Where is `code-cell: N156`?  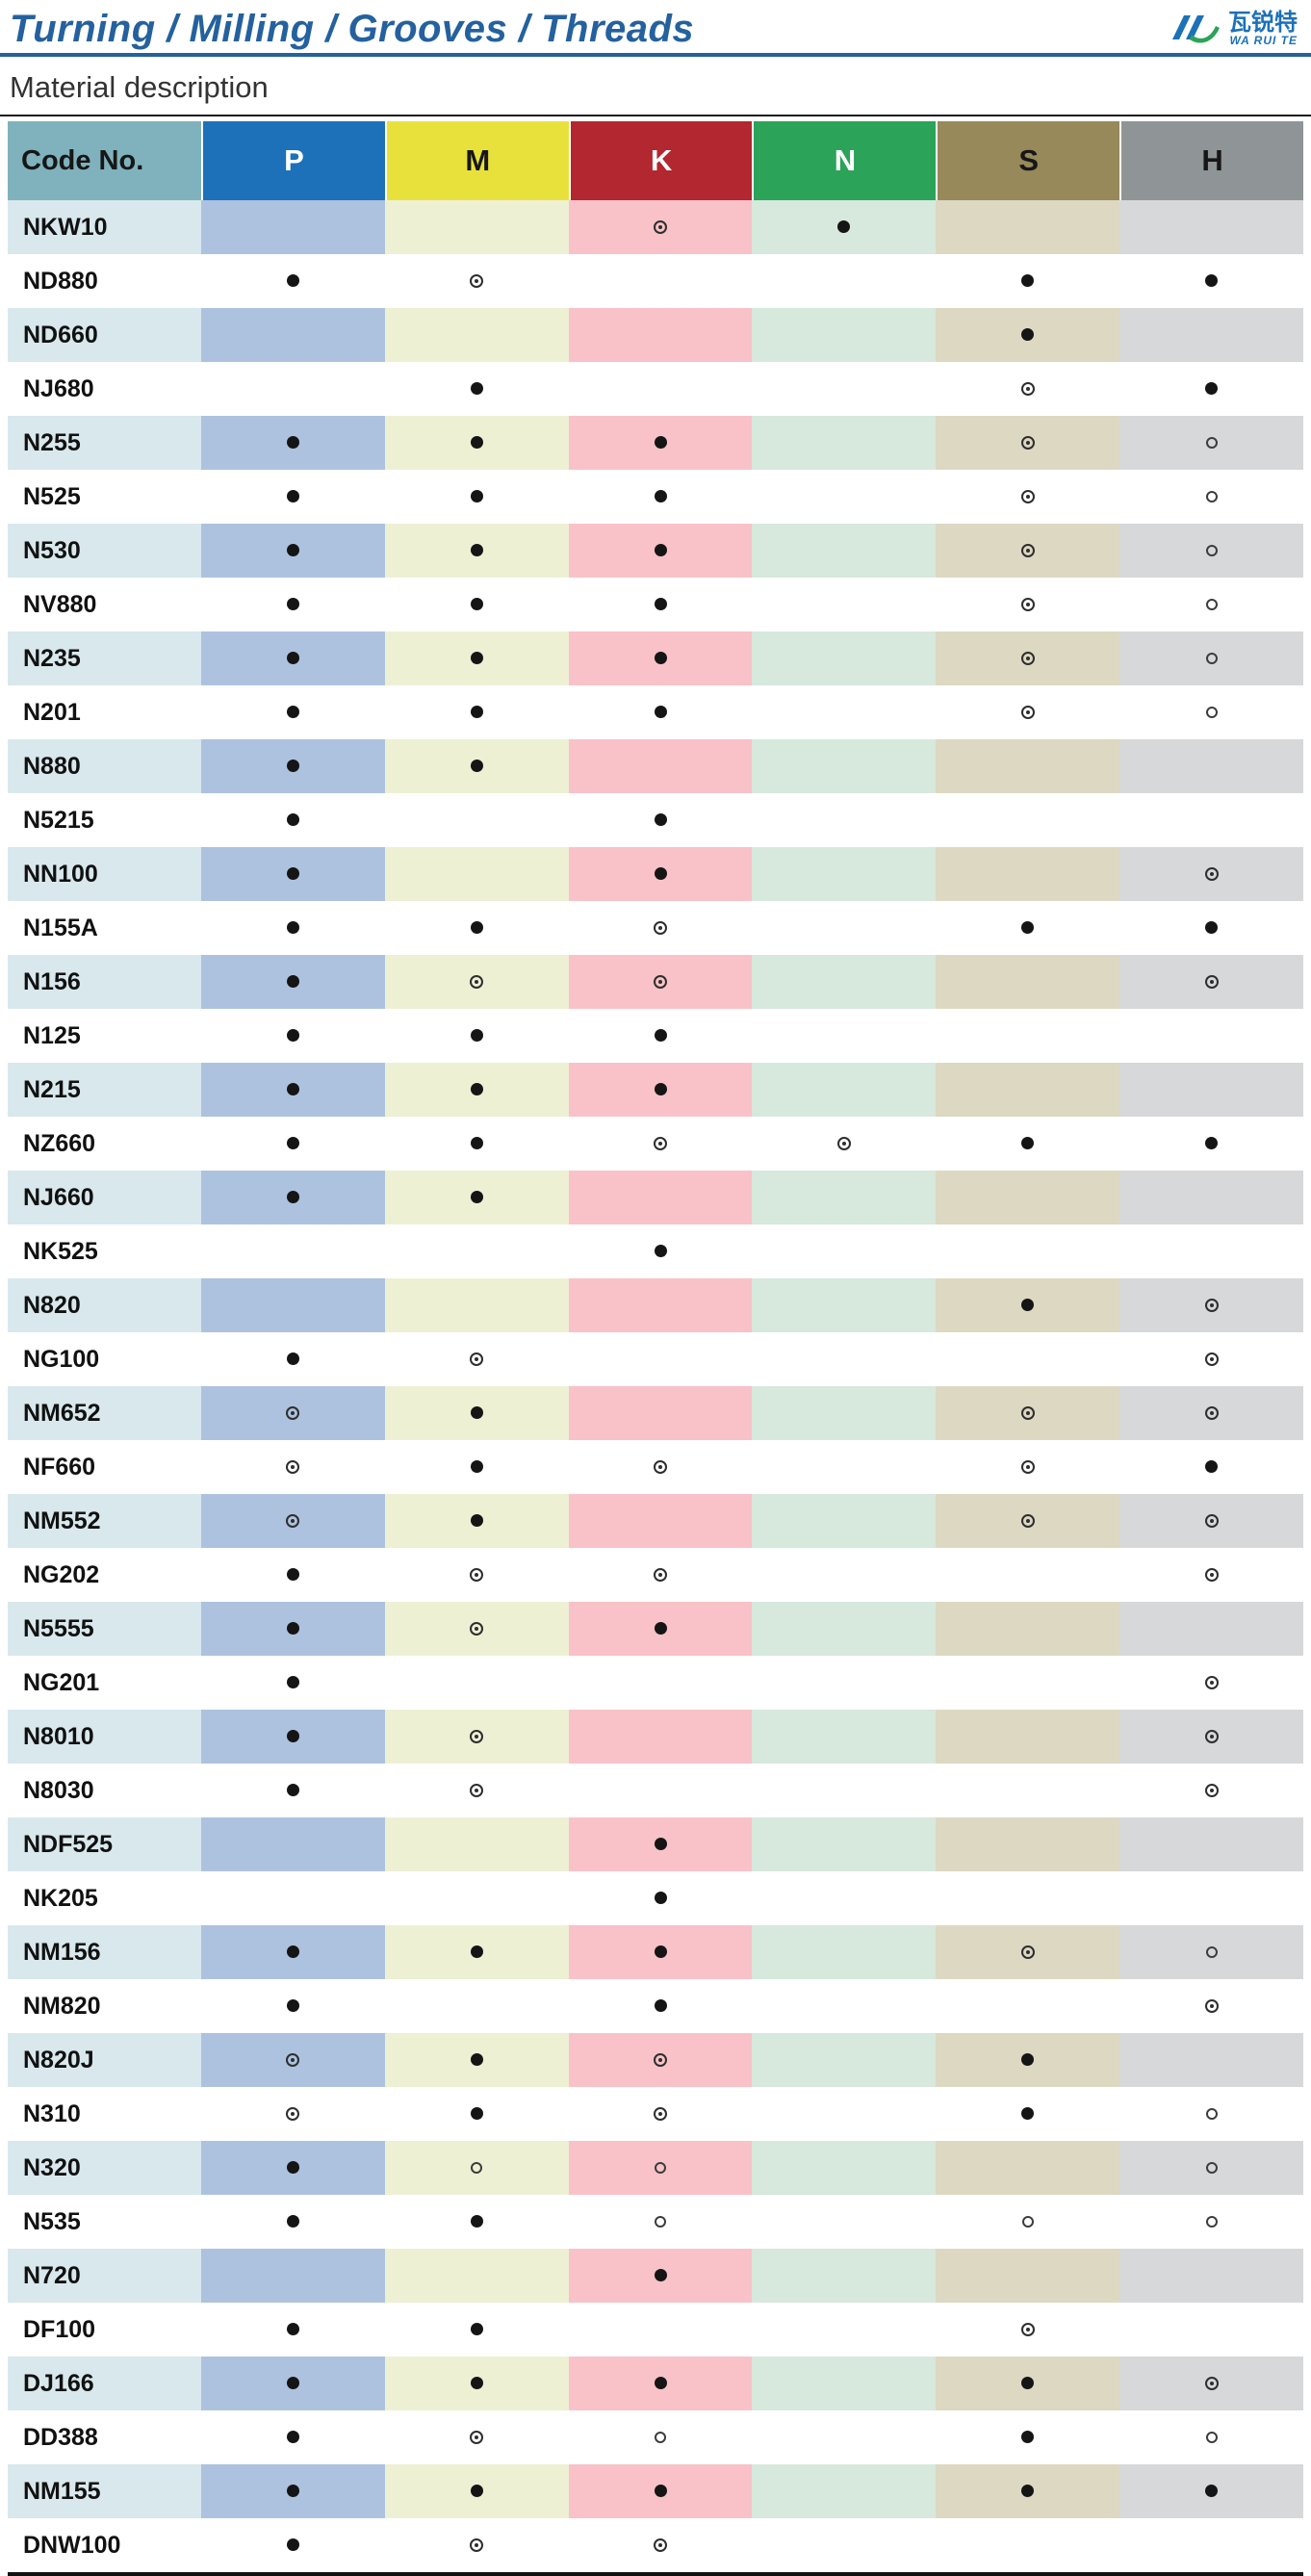 code-cell: N156 is located at coordinates (104, 982).